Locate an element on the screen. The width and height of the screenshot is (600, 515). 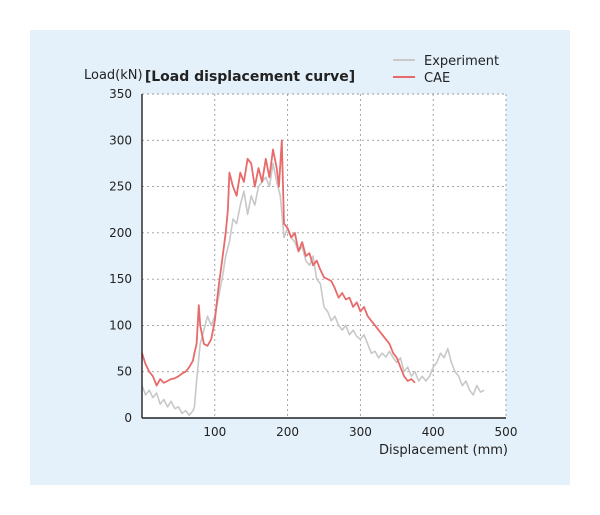
x-tick-label: 300 is located at coordinates (360, 432).